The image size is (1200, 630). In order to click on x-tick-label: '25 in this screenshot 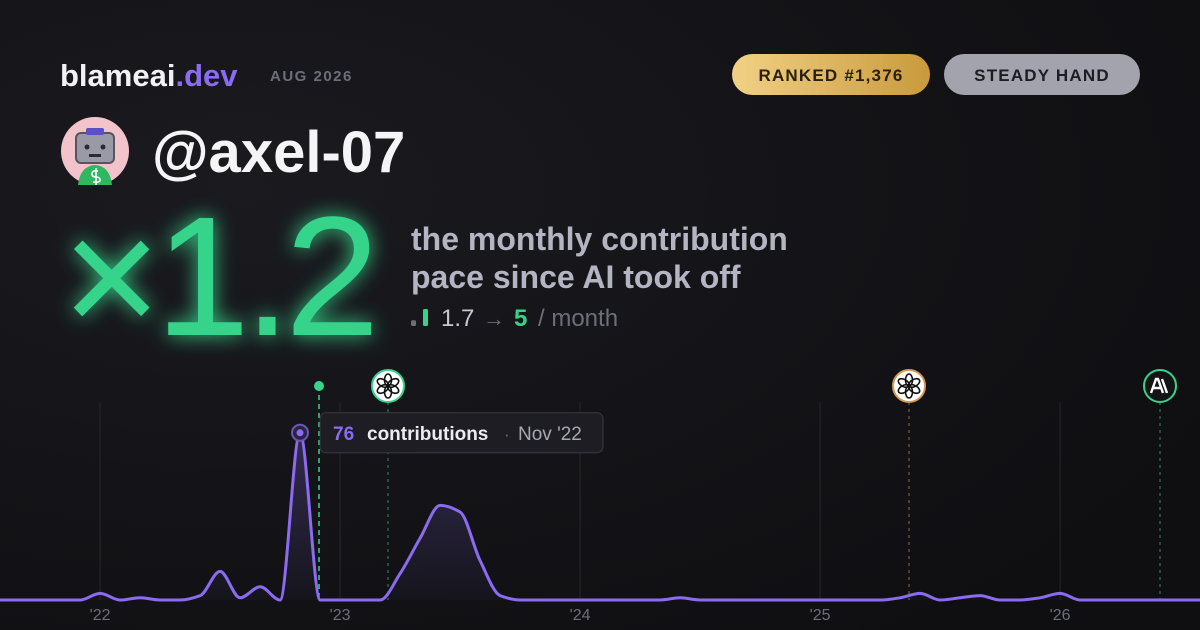, I will do `click(820, 615)`.